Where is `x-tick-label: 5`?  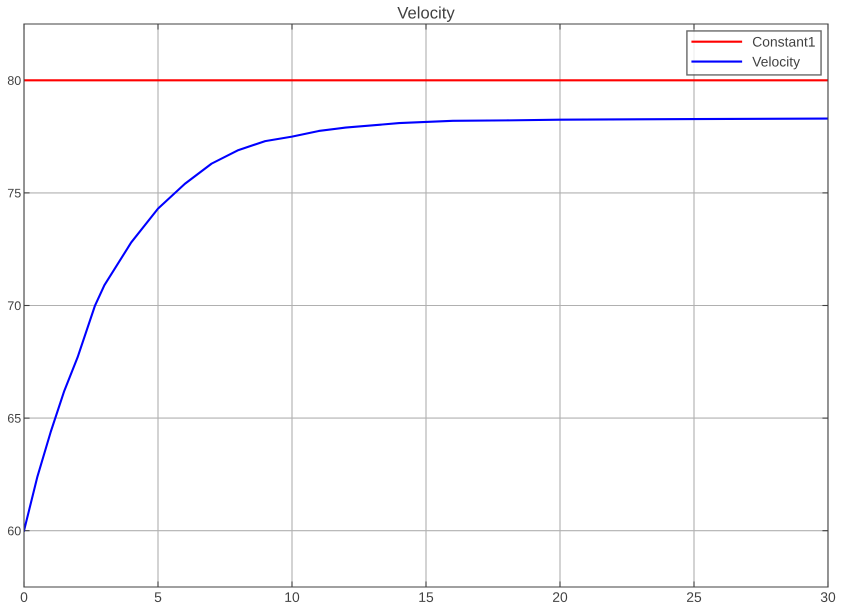
x-tick-label: 5 is located at coordinates (158, 597).